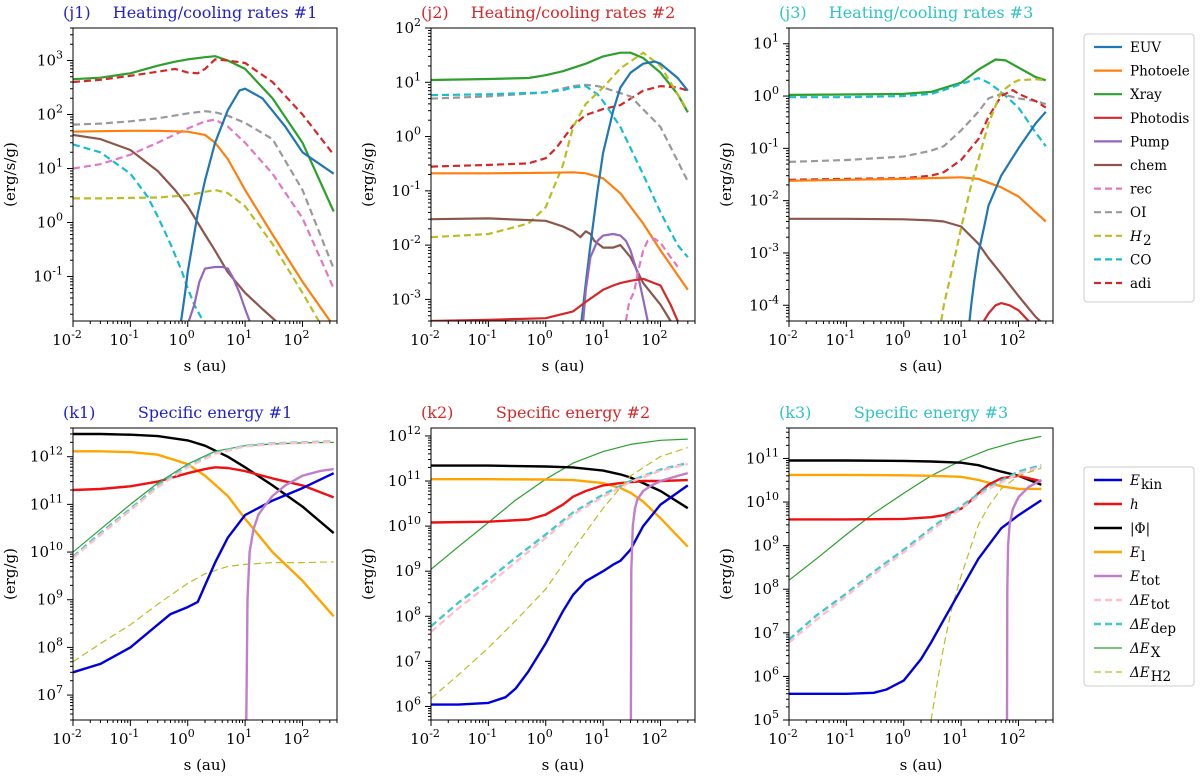 Image resolution: width=1200 pixels, height=782 pixels. Describe the element at coordinates (1139, 673) in the screenshot. I see `legend-label-dEH2: ΔE` at that location.